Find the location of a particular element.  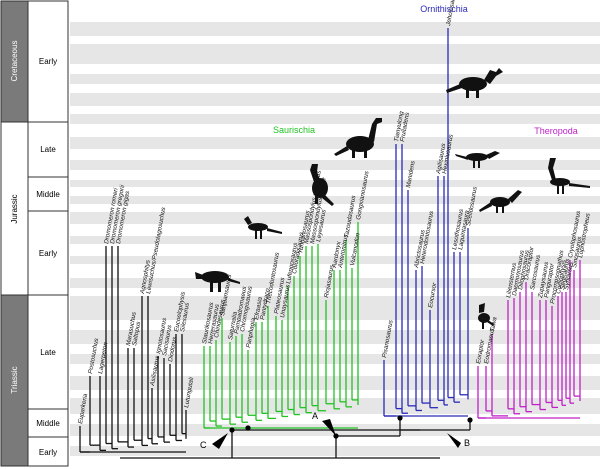

period-column: Cretaceous Jurassic Triassic is located at coordinates (14, 233).